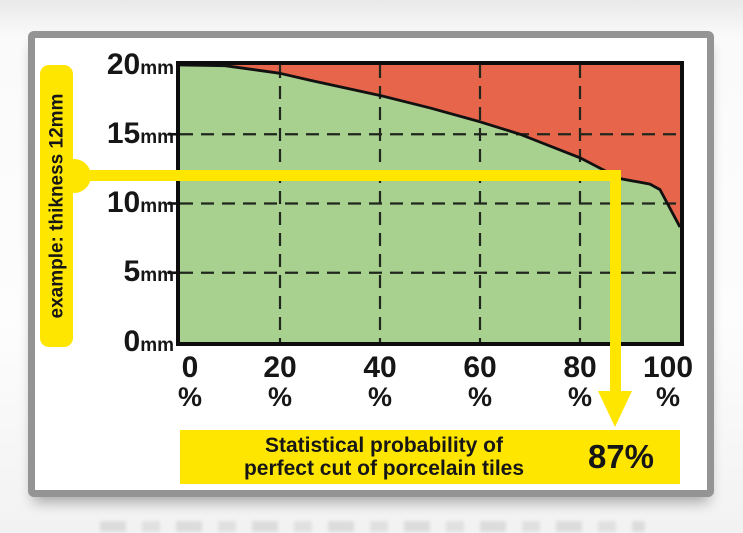  I want to click on x-axis-tick-label: 40%, so click(380, 382).